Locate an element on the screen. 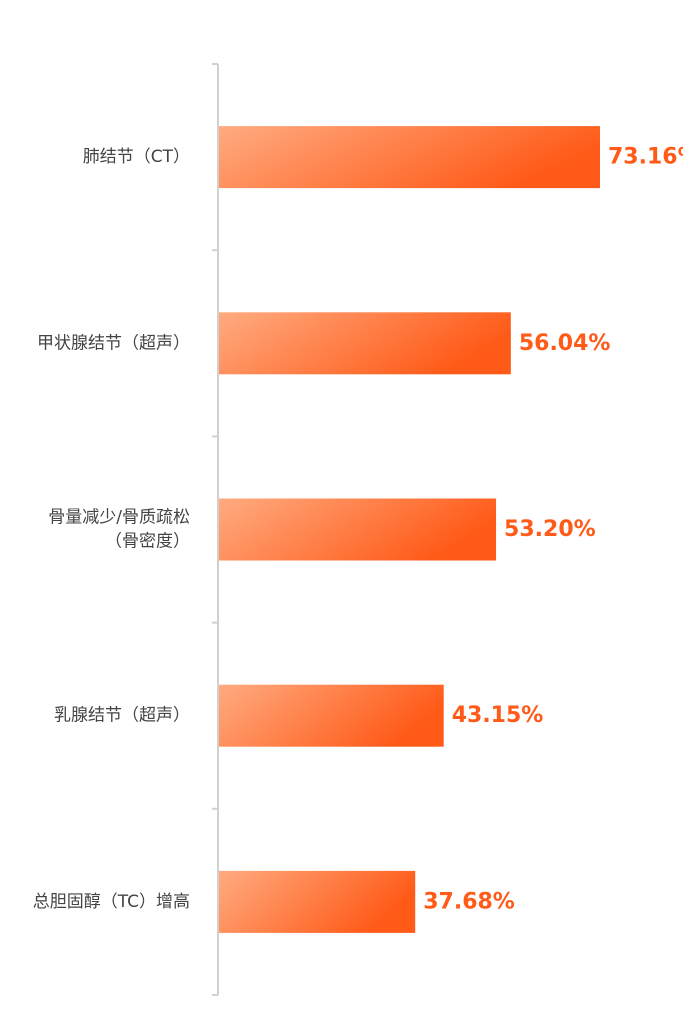 This screenshot has width=683, height=1031. category-label: 乳腺结节（超声） is located at coordinates (122, 716).